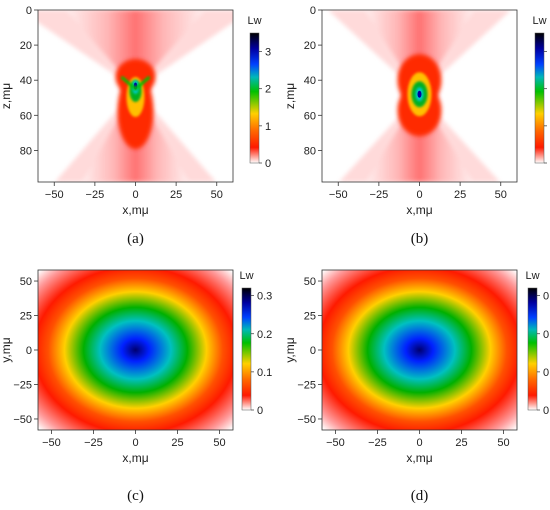  What do you see at coordinates (135, 239) in the screenshot?
I see `panel-caption: (a)` at bounding box center [135, 239].